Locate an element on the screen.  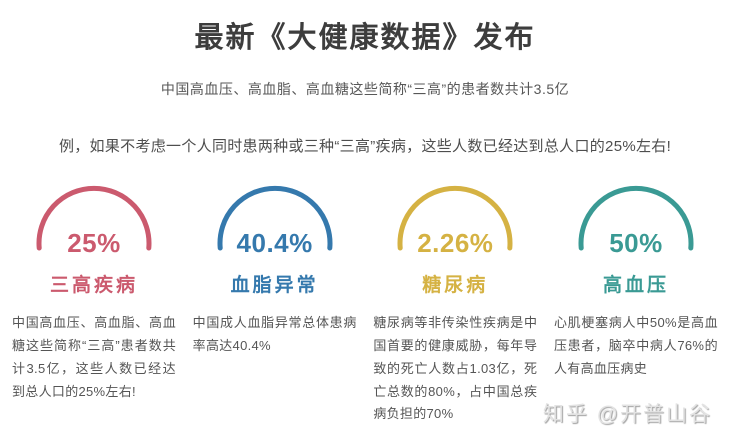
stat-percent: 2.26% is located at coordinates (455, 243).